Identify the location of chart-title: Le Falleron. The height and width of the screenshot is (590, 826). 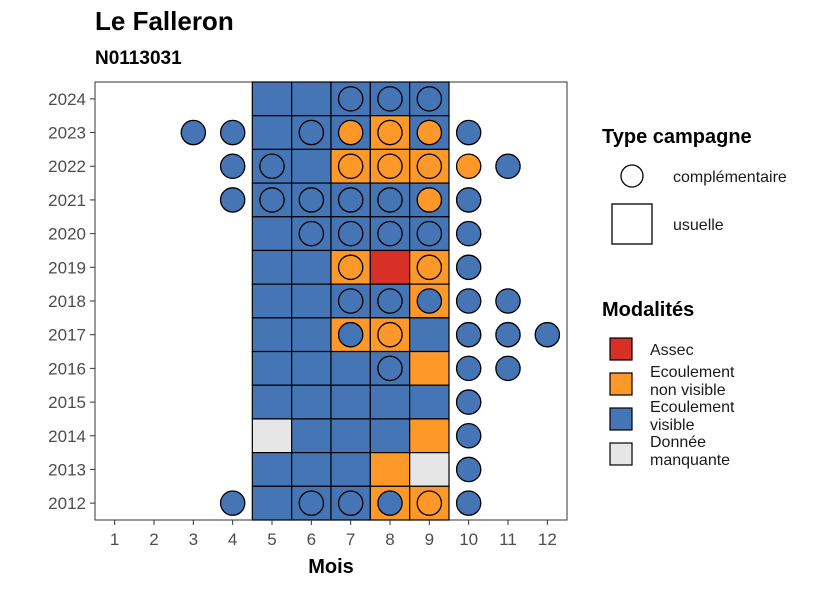
(164, 21).